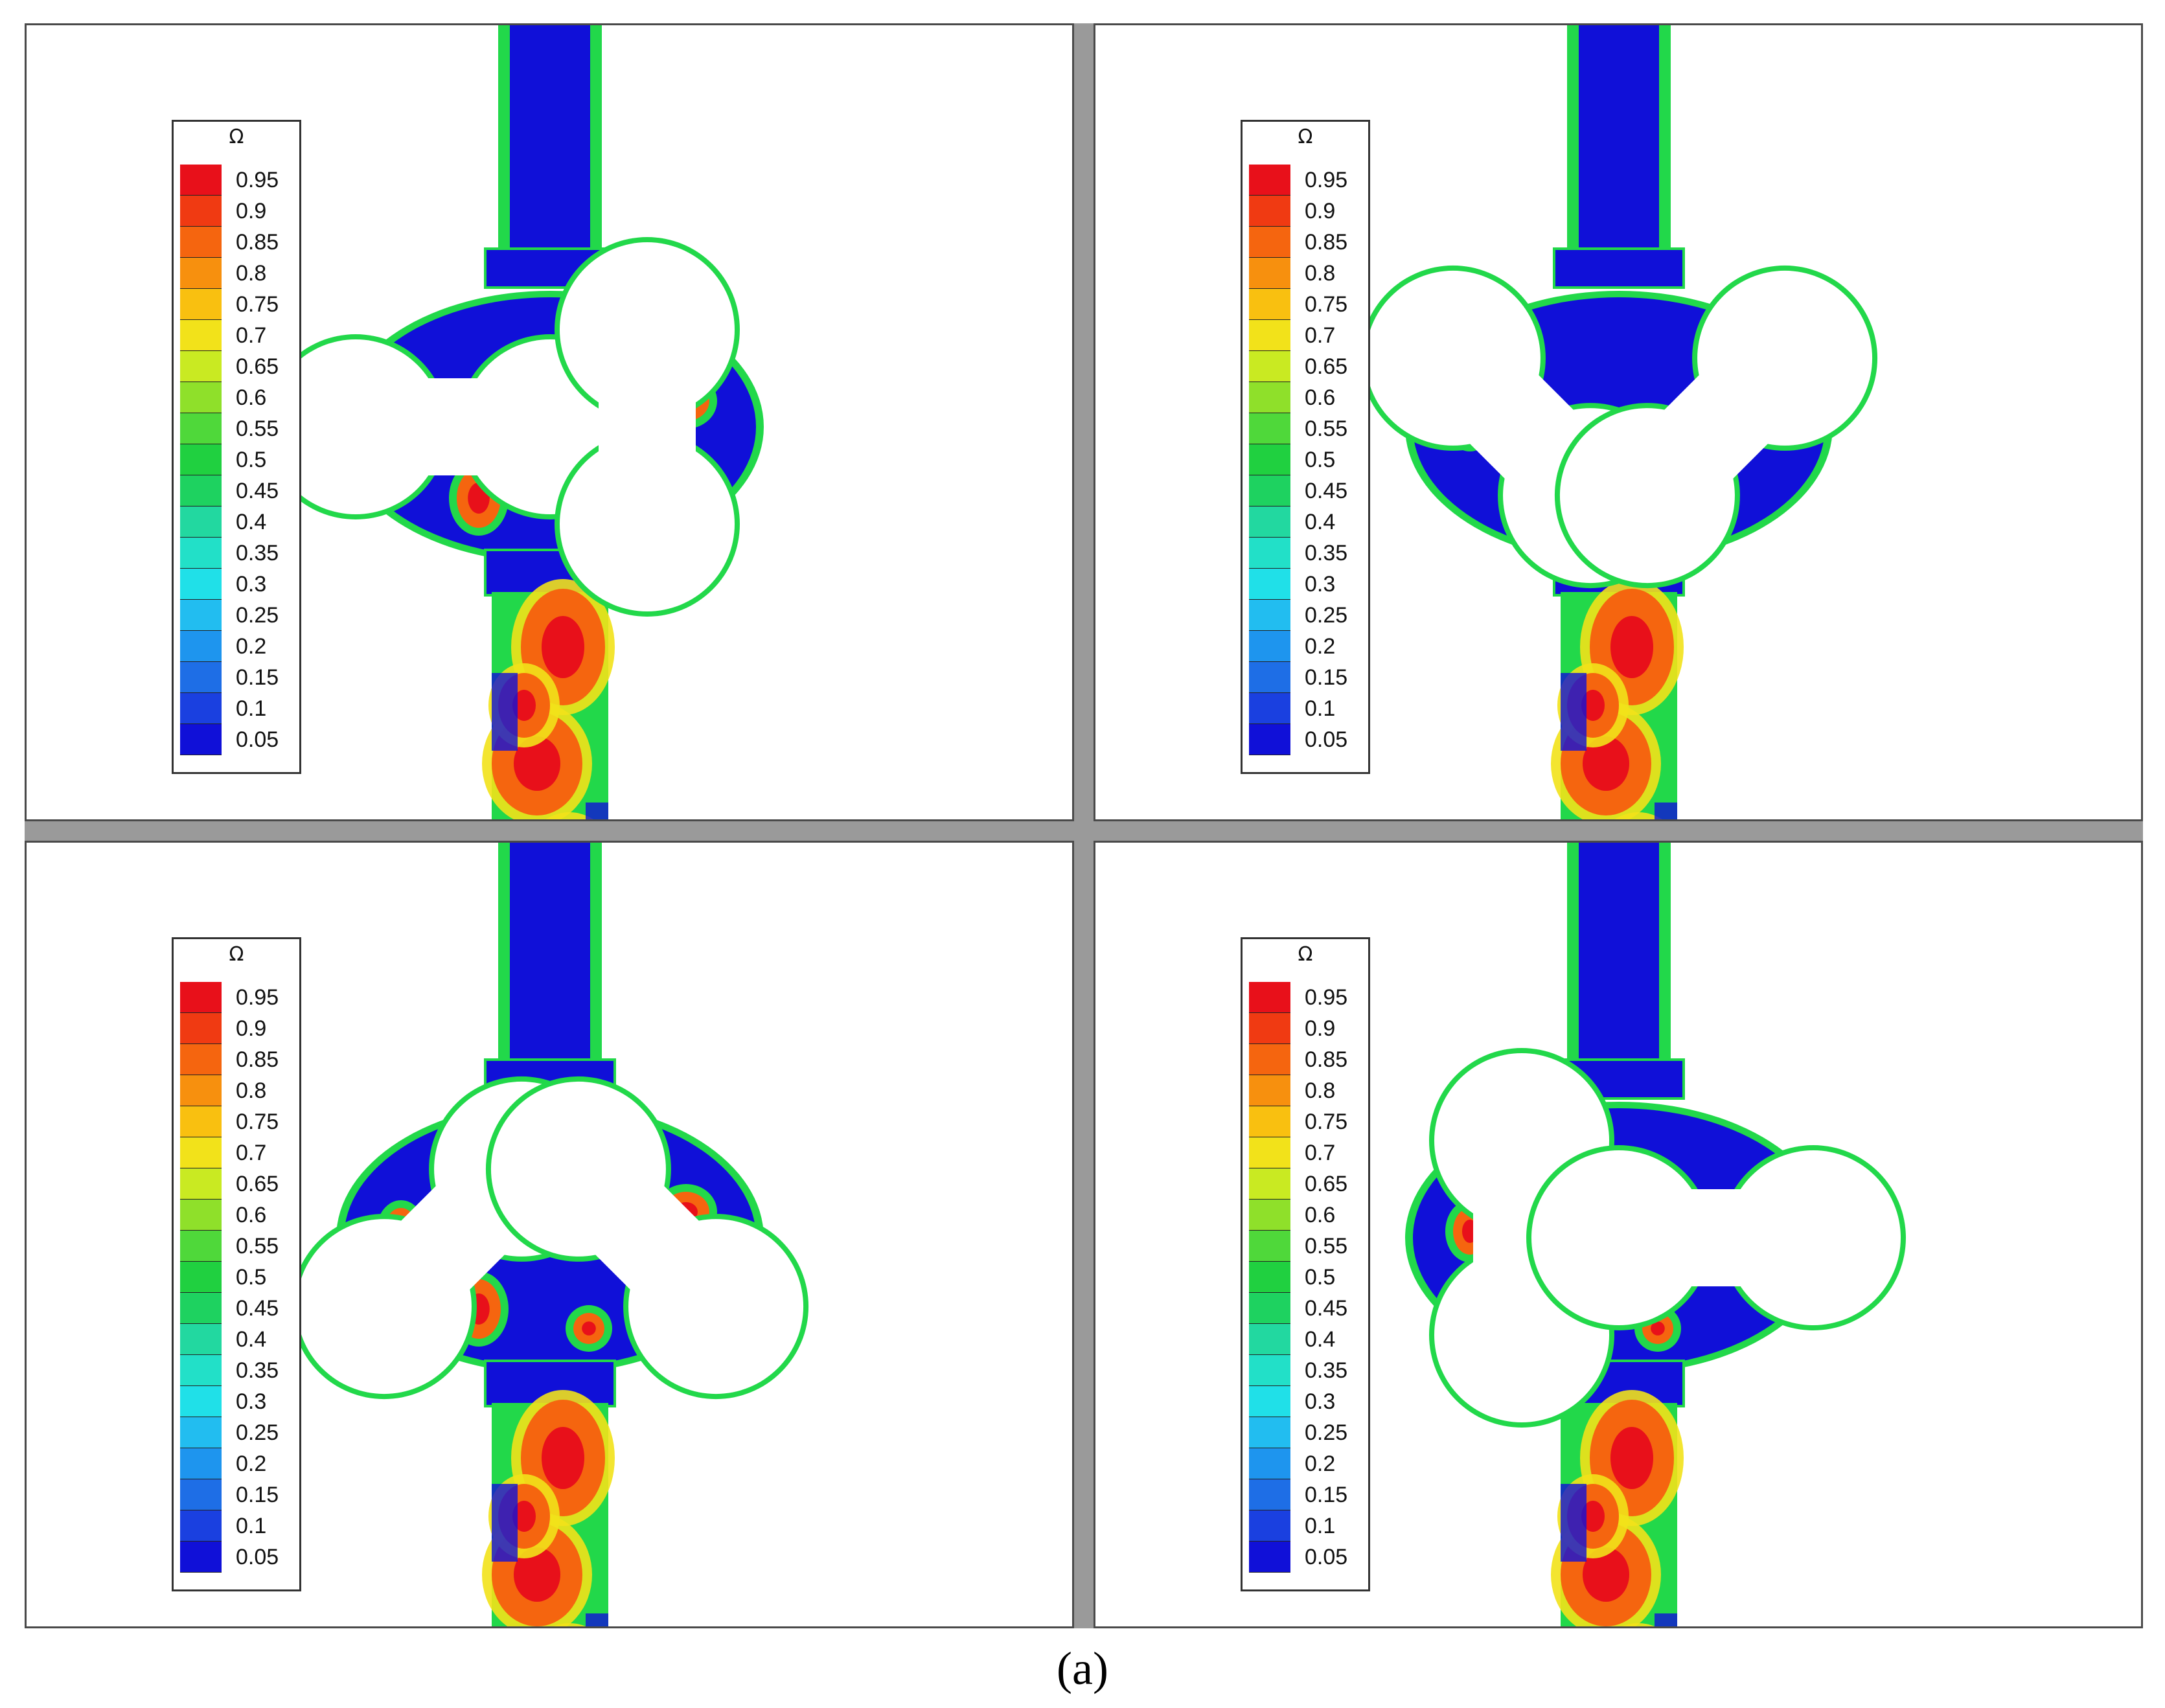 The height and width of the screenshot is (1708, 2165). I want to click on legend-level-label: 0.45, so click(257, 1308).